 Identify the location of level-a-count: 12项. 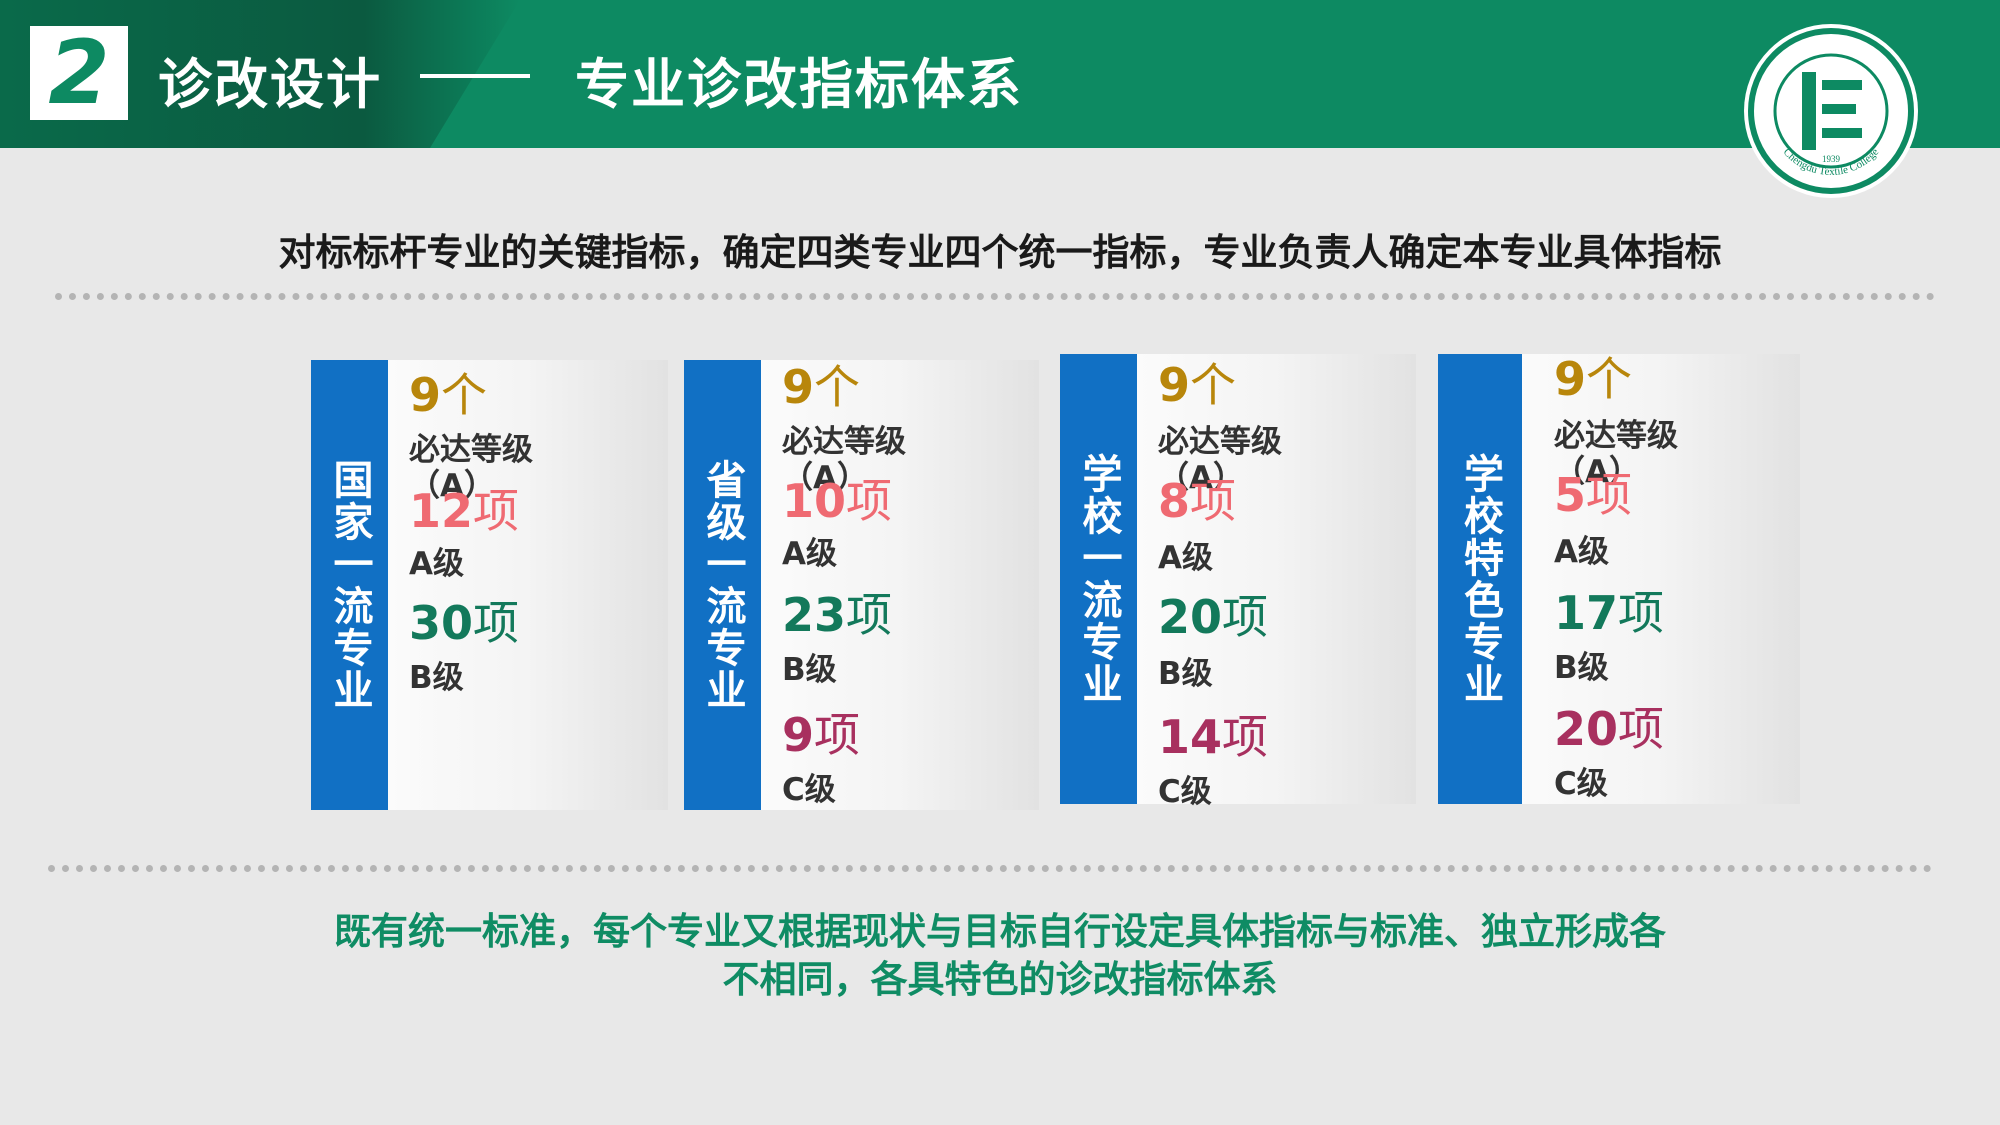
(464, 511).